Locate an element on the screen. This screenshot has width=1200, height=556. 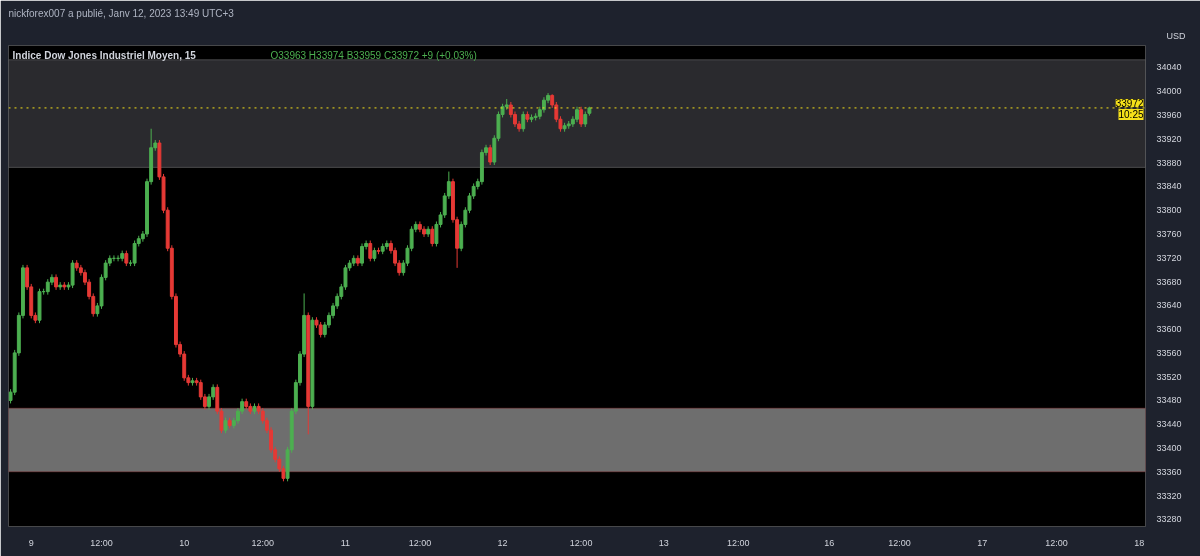
y-tick-label: 33320 is located at coordinates (1169, 495).